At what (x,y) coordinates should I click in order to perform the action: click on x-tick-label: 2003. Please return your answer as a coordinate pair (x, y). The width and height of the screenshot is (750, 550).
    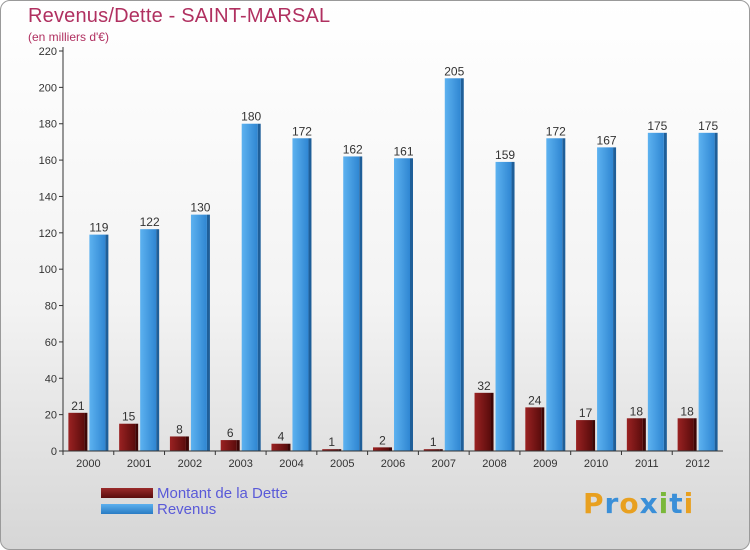
    Looking at the image, I should click on (240, 464).